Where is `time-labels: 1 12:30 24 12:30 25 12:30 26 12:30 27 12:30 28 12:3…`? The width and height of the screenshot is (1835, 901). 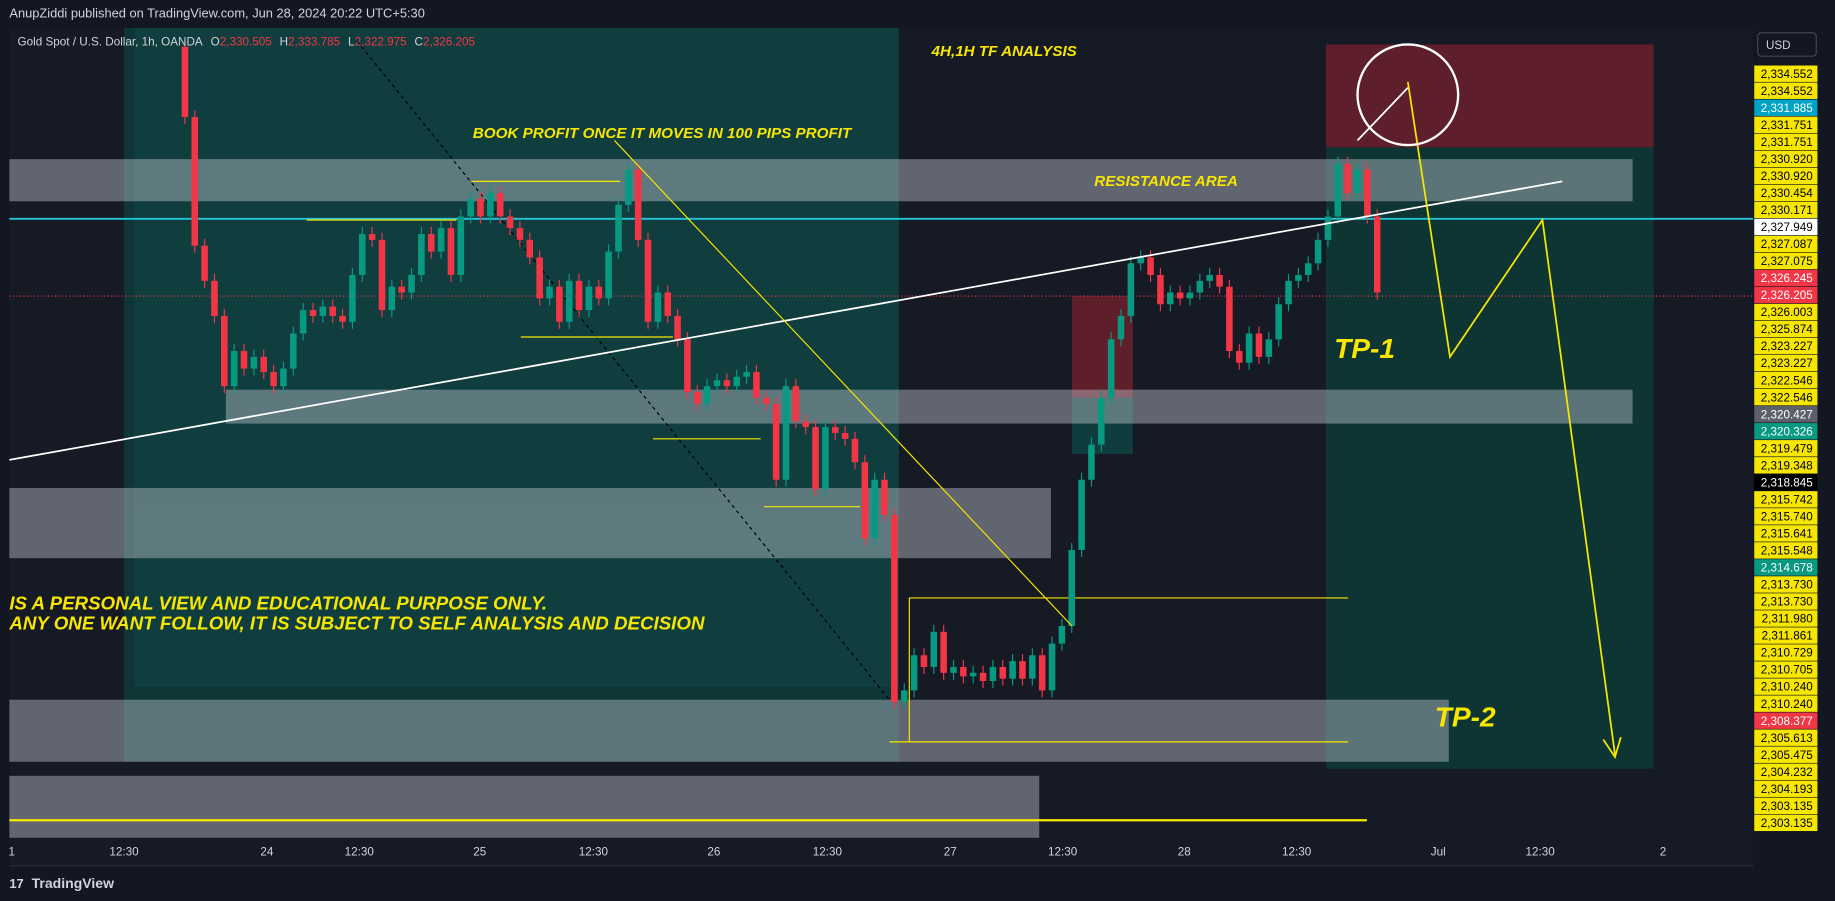
time-labels: 1 12:30 24 12:30 25 12:30 26 12:30 27 12:30 28 12:3… is located at coordinates (837, 851).